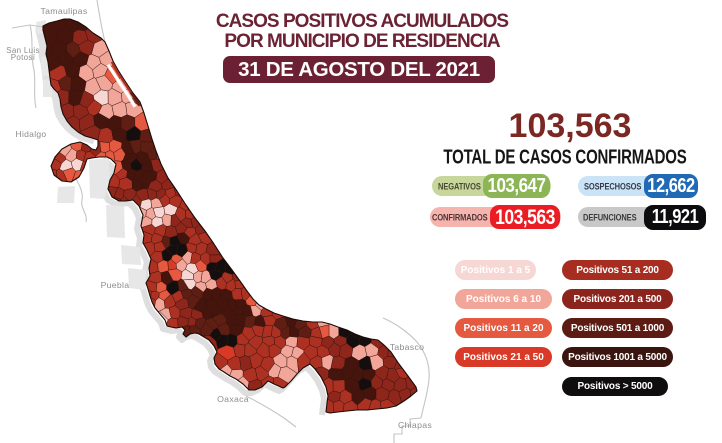 Image resolution: width=722 pixels, height=443 pixels. What do you see at coordinates (233, 399) in the screenshot?
I see `svg-text: Oaxaca` at bounding box center [233, 399].